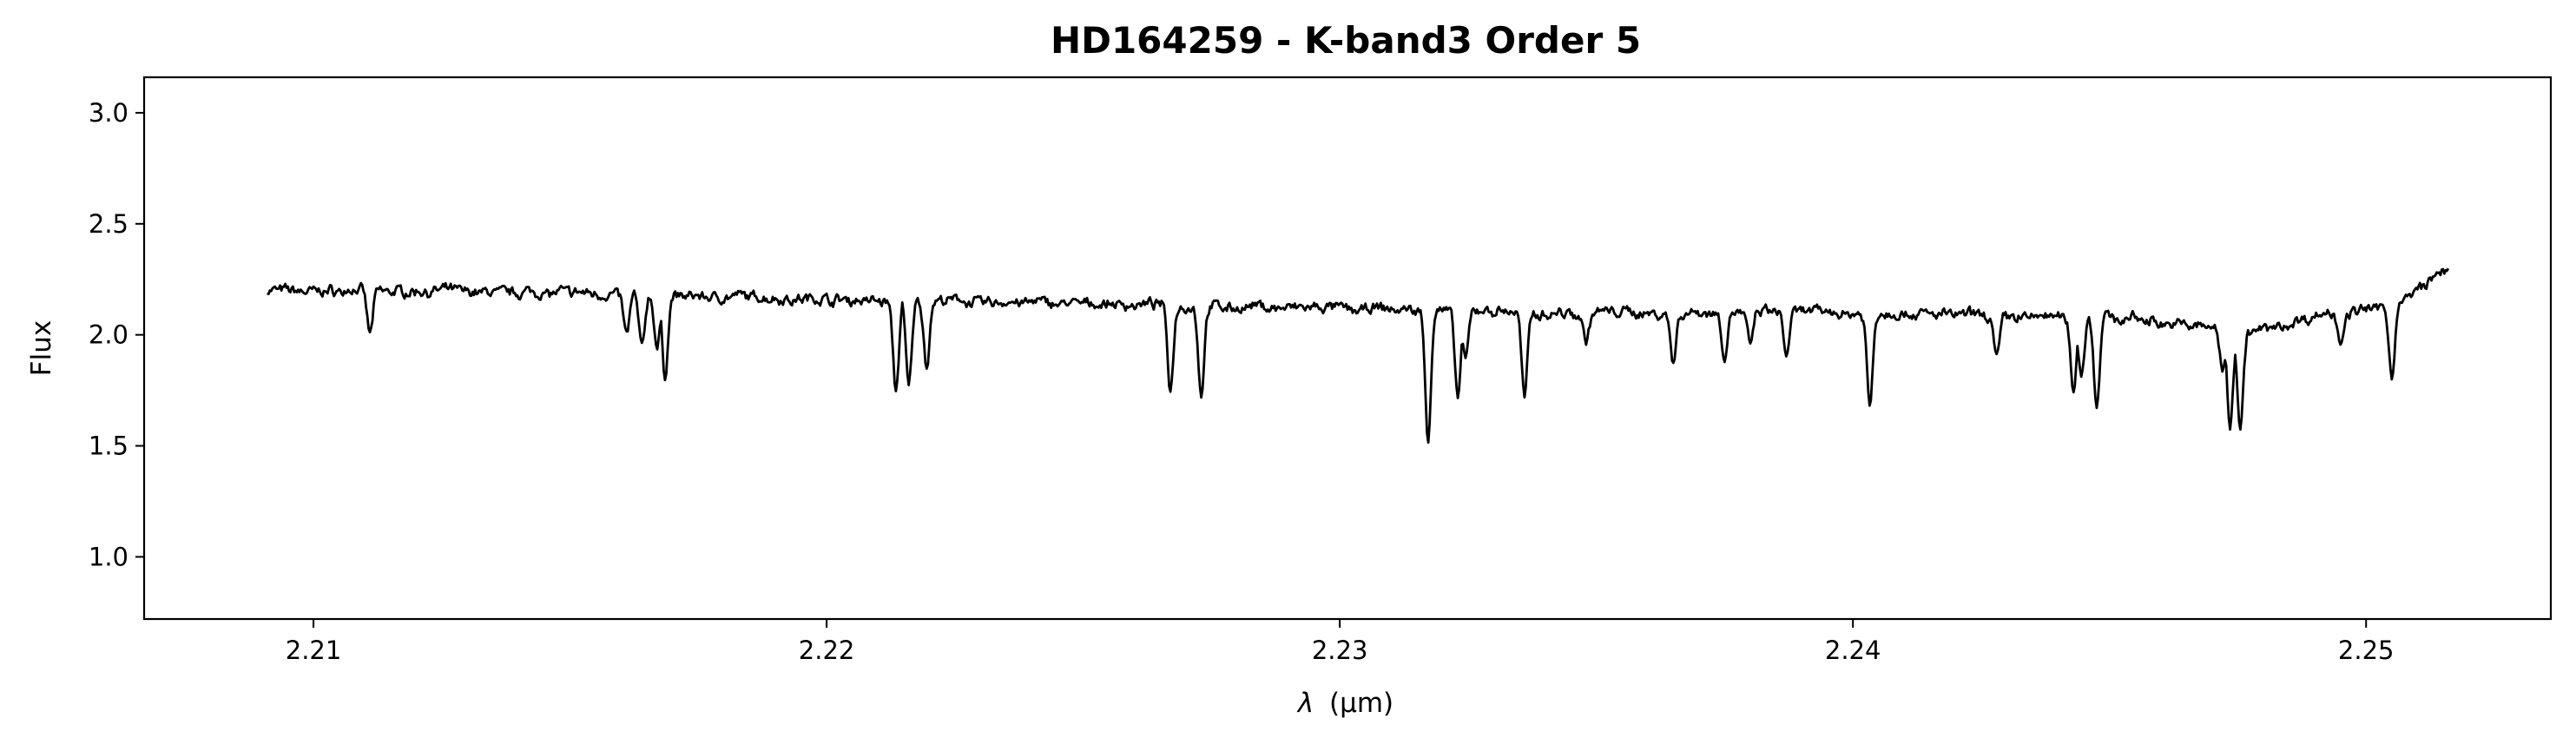 This screenshot has width=2576, height=751. Describe the element at coordinates (108, 556) in the screenshot. I see `y-tick-label: 1.0` at that location.